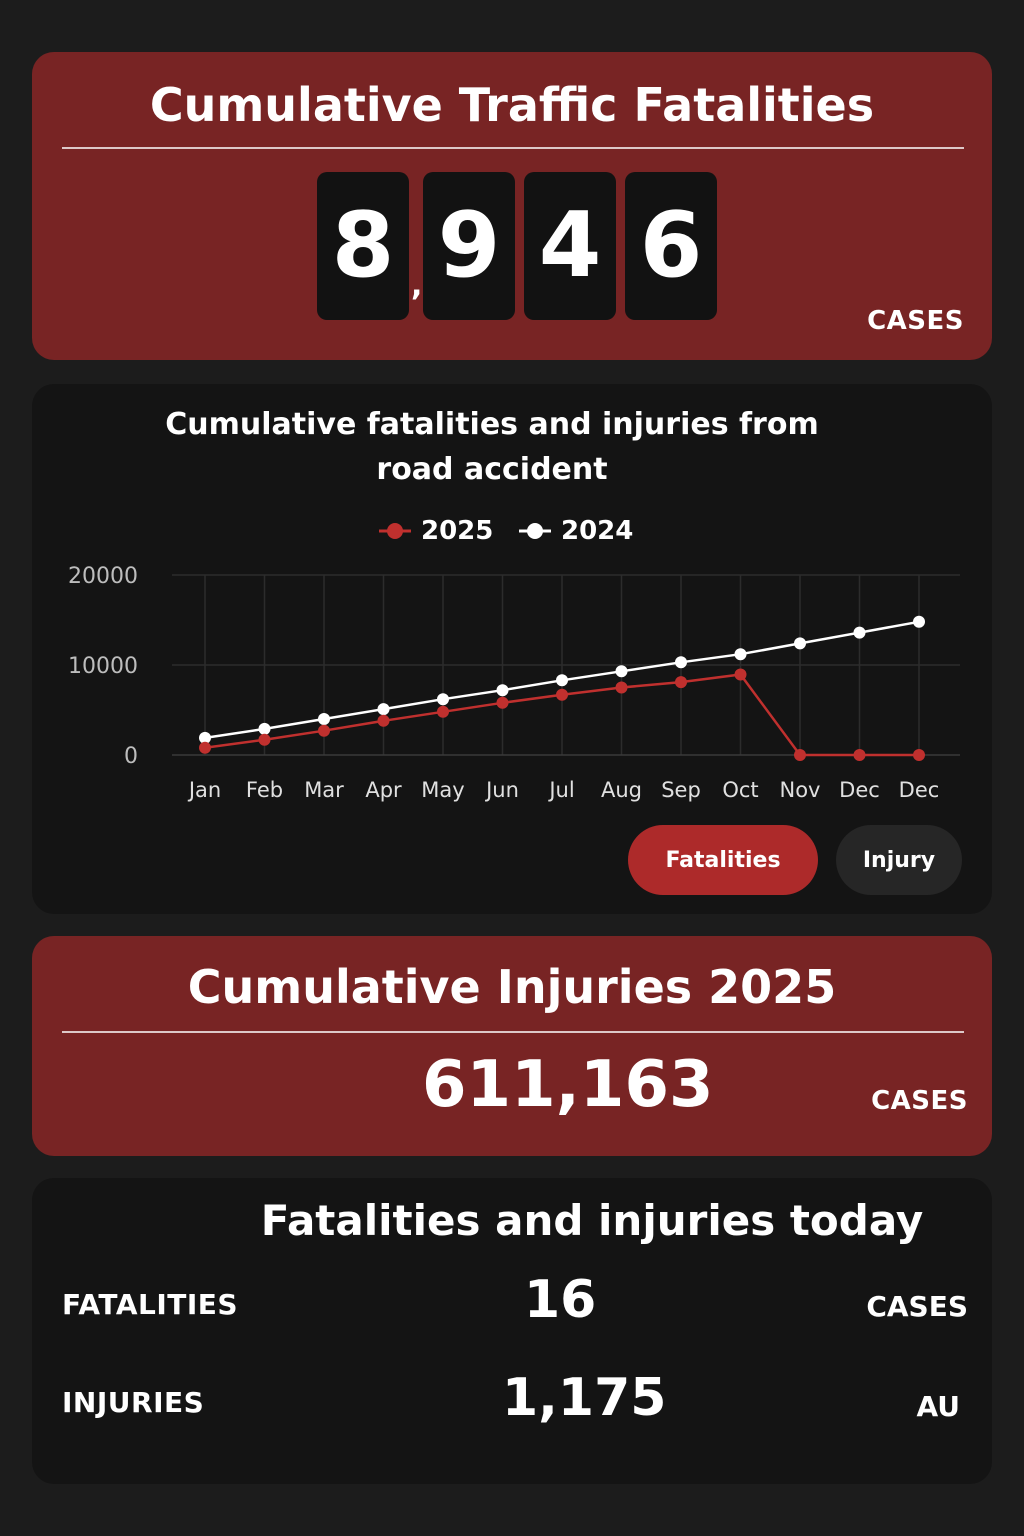 Image resolution: width=1024 pixels, height=1536 pixels. What do you see at coordinates (133, 1402) in the screenshot?
I see `today-injuries-label: INJURIES` at bounding box center [133, 1402].